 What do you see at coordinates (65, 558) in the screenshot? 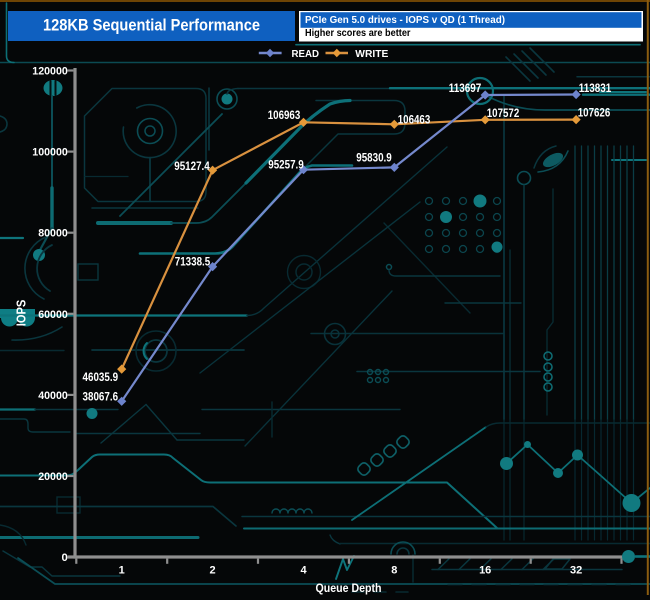
I see `svg-text: 0` at bounding box center [65, 558].